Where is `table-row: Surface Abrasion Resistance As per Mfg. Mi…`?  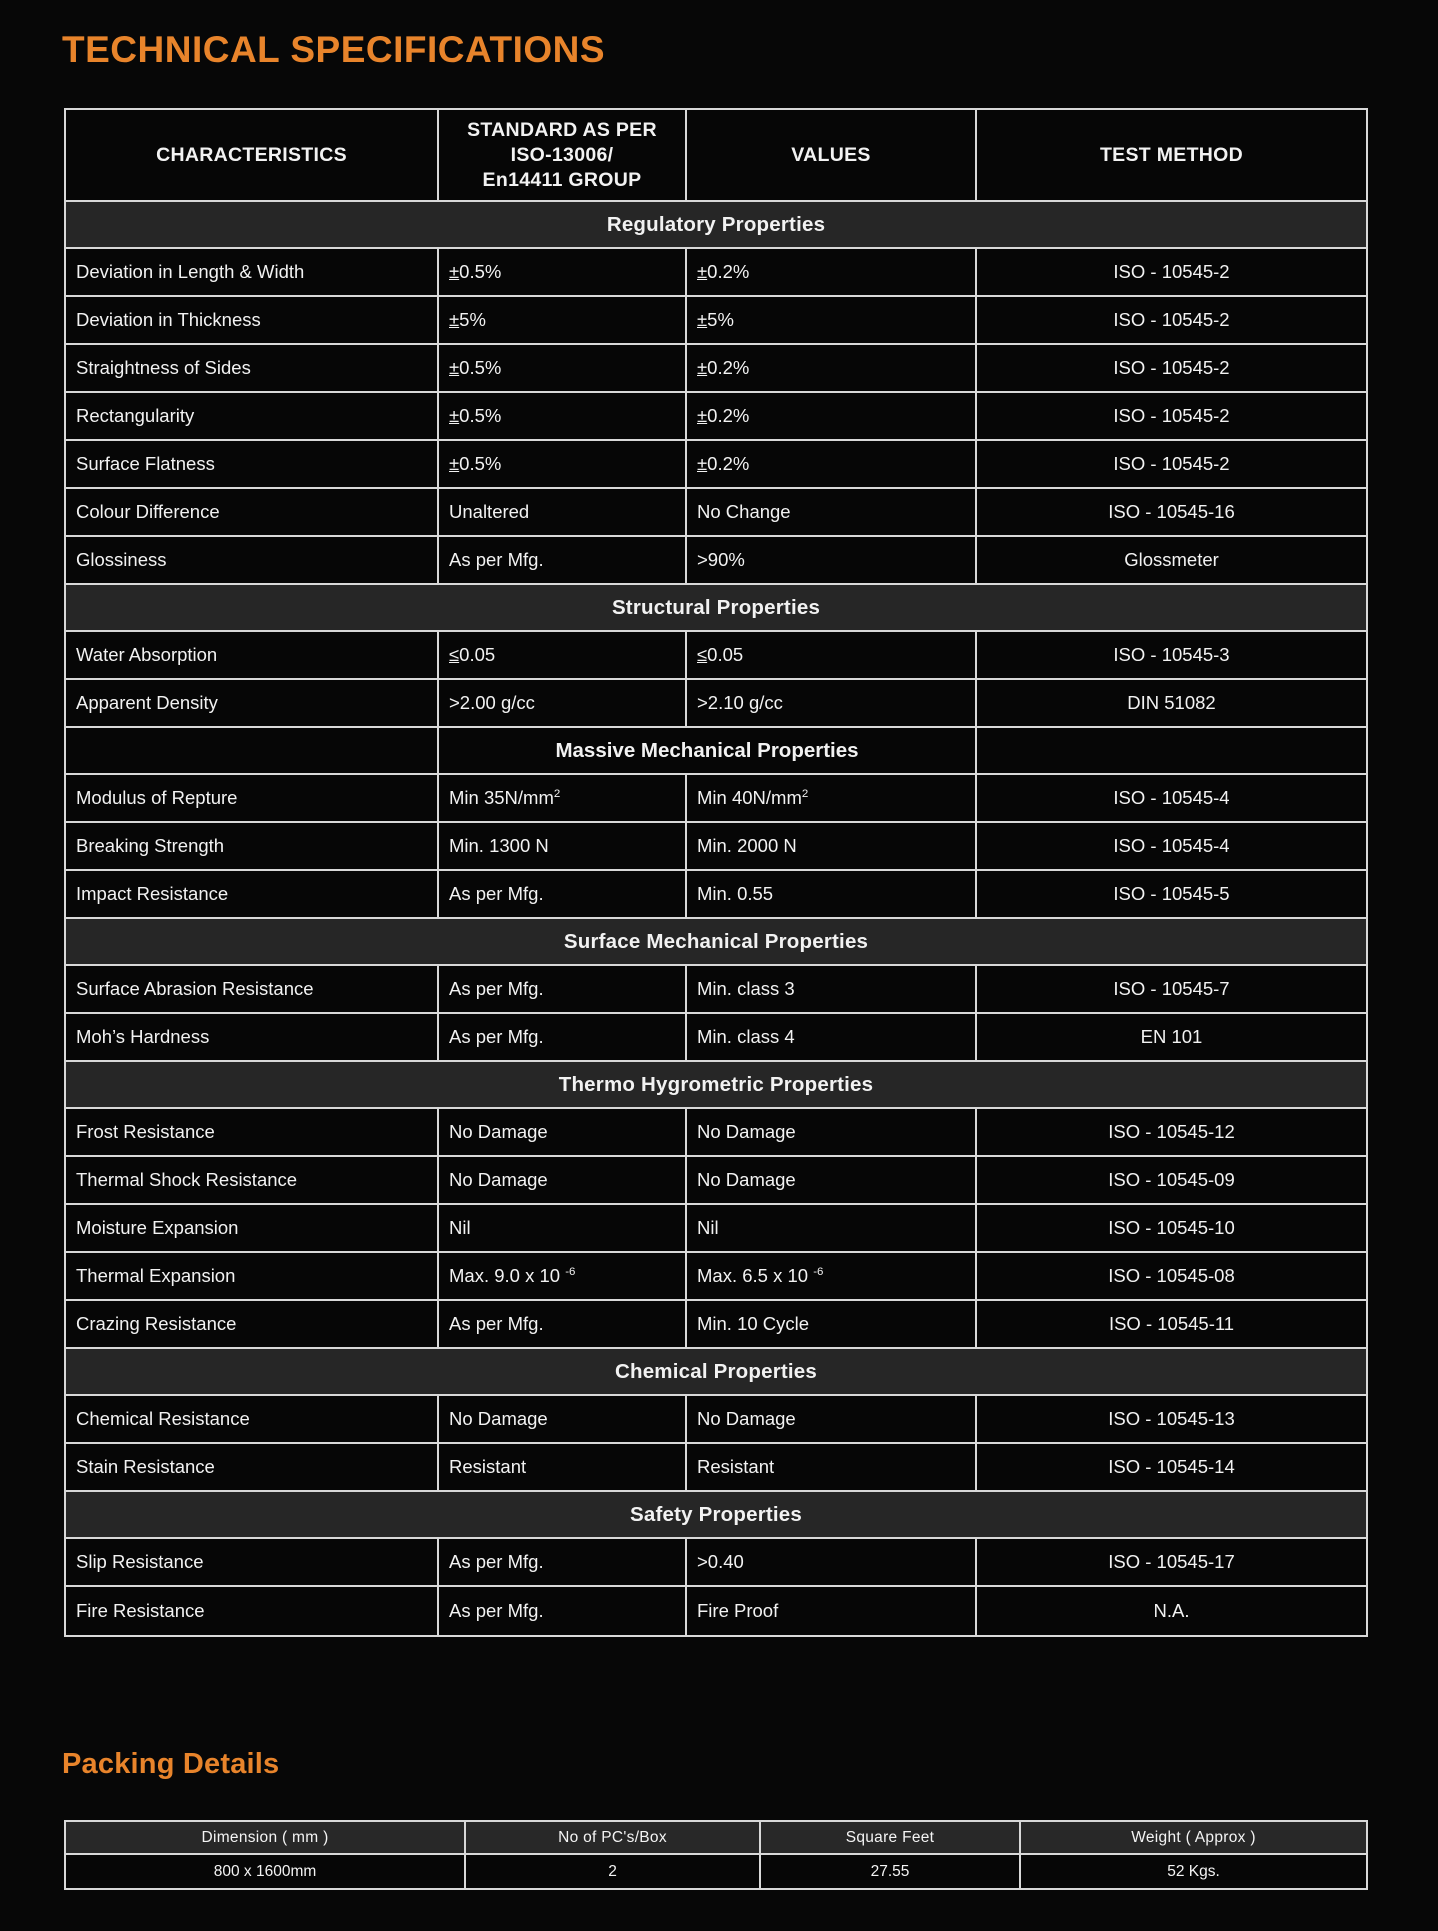 table-row: Surface Abrasion Resistance As per Mfg. Mi… is located at coordinates (716, 990).